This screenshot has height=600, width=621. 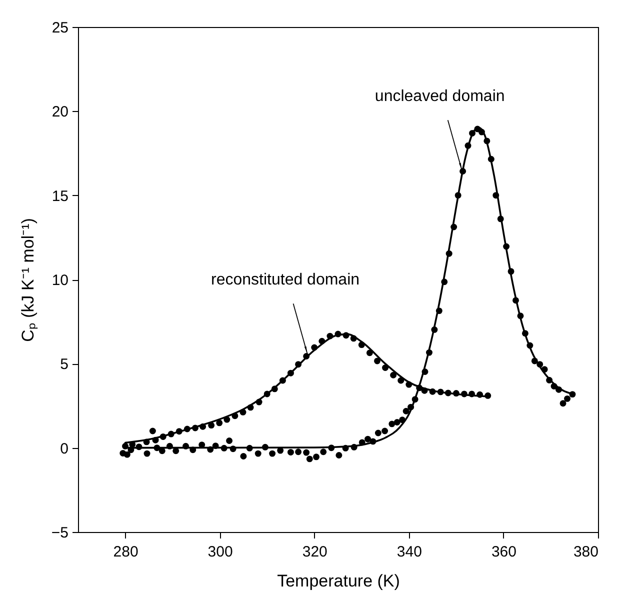 I want to click on y-tick-label: 10, so click(x=60, y=280).